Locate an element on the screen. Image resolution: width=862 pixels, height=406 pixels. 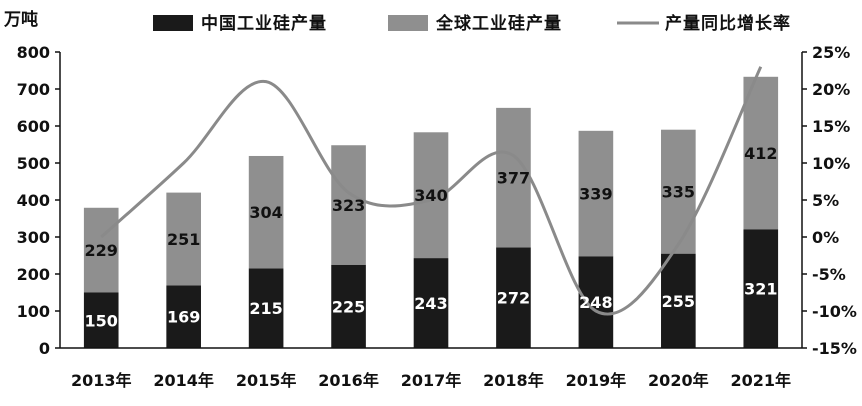
data-label-china-2: 215 is located at coordinates (265, 308).